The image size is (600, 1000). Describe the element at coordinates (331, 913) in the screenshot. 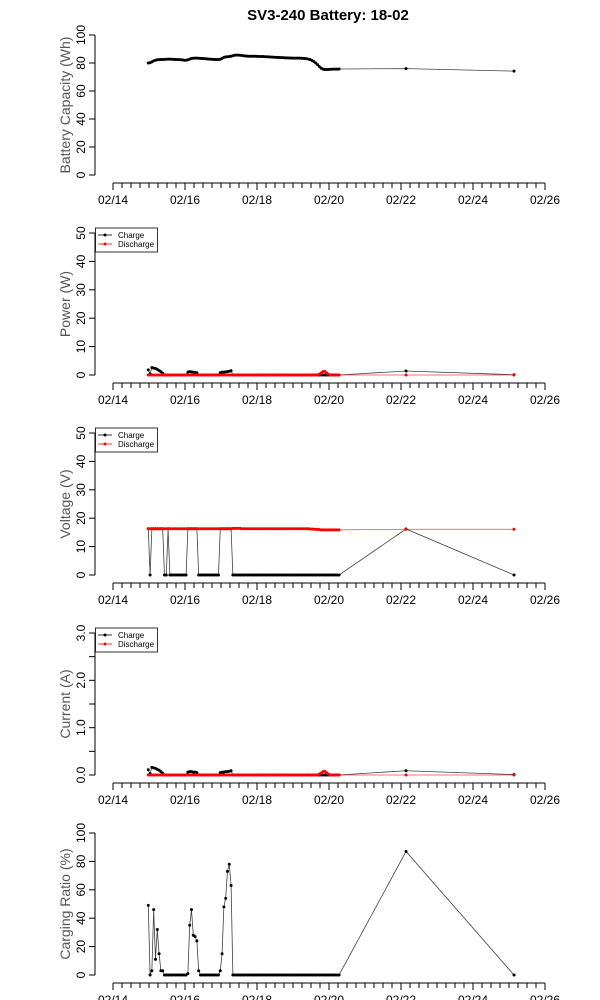

I see `series-ratio` at that location.